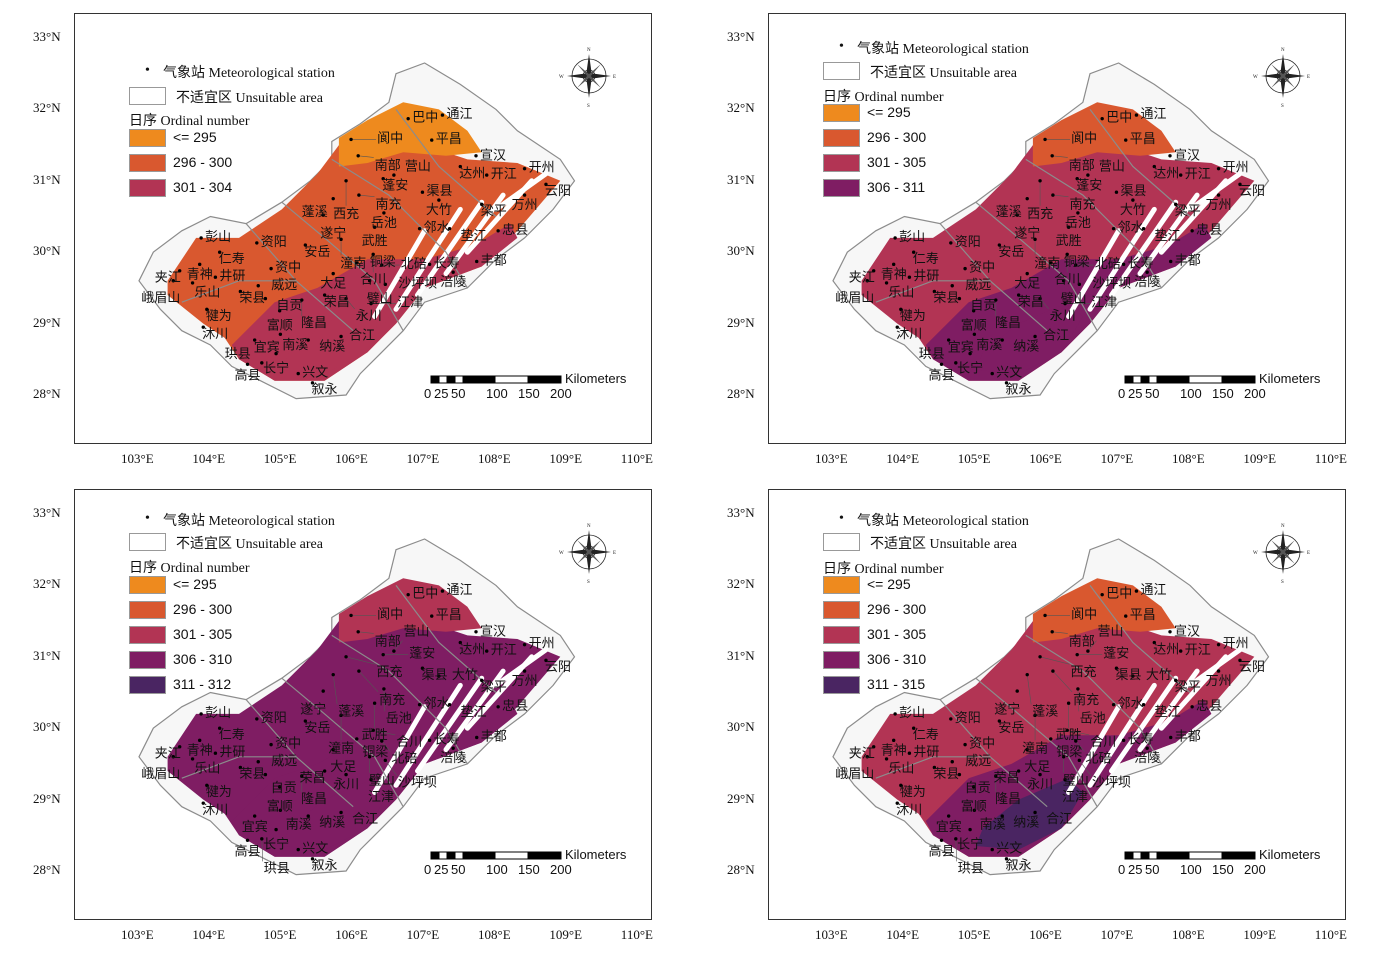 The image size is (1387, 953). Describe the element at coordinates (200, 274) in the screenshot. I see `station-label: 青神` at that location.